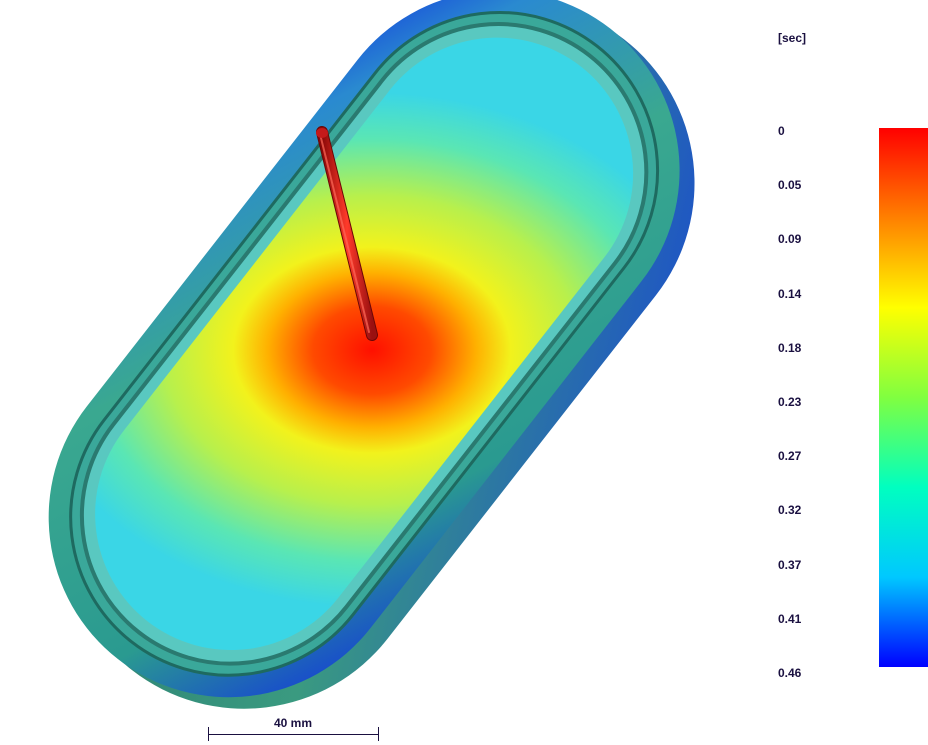 This screenshot has width=928, height=745. What do you see at coordinates (293, 734) in the screenshot?
I see `scale-bar-line` at bounding box center [293, 734].